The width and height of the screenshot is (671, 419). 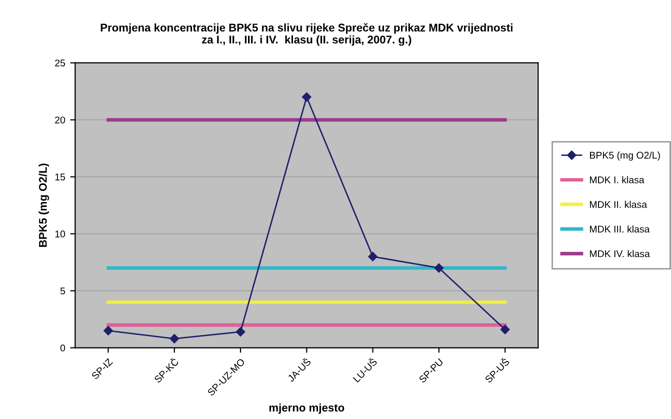 What do you see at coordinates (620, 254) in the screenshot?
I see `legend-label: MDK IV. klasa` at bounding box center [620, 254].